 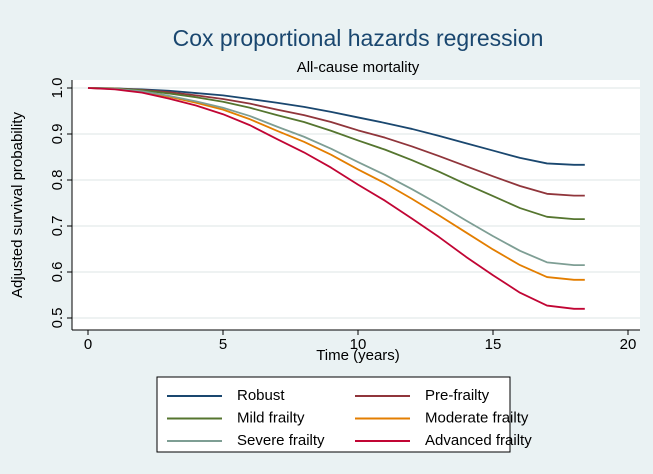 I want to click on y-tick-label: 0.7, so click(x=57, y=226).